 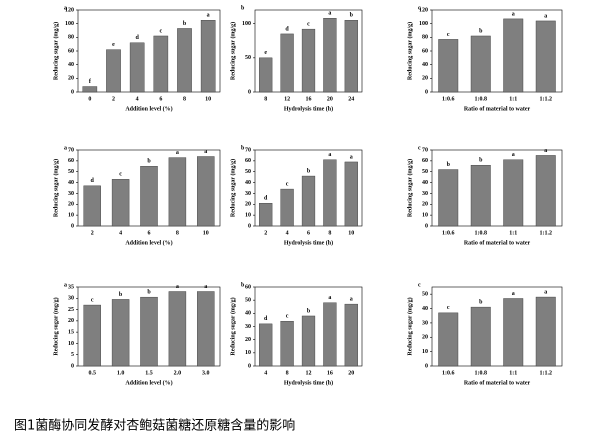 I want to click on y-tick-label: 5, so click(x=72, y=355).